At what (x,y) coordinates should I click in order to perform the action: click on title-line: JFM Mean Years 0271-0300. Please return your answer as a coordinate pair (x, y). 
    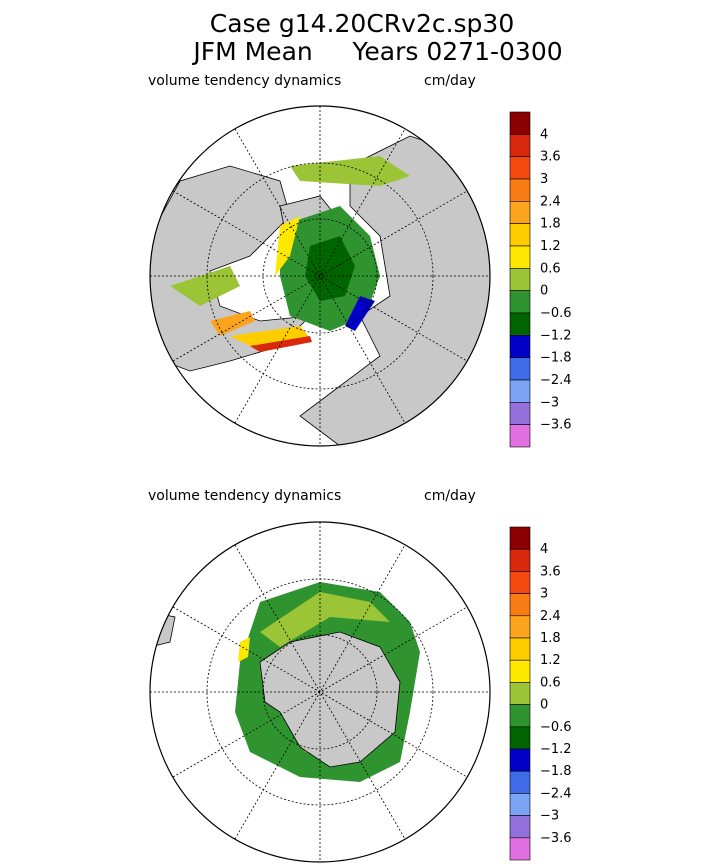
    Looking at the image, I should click on (376, 51).